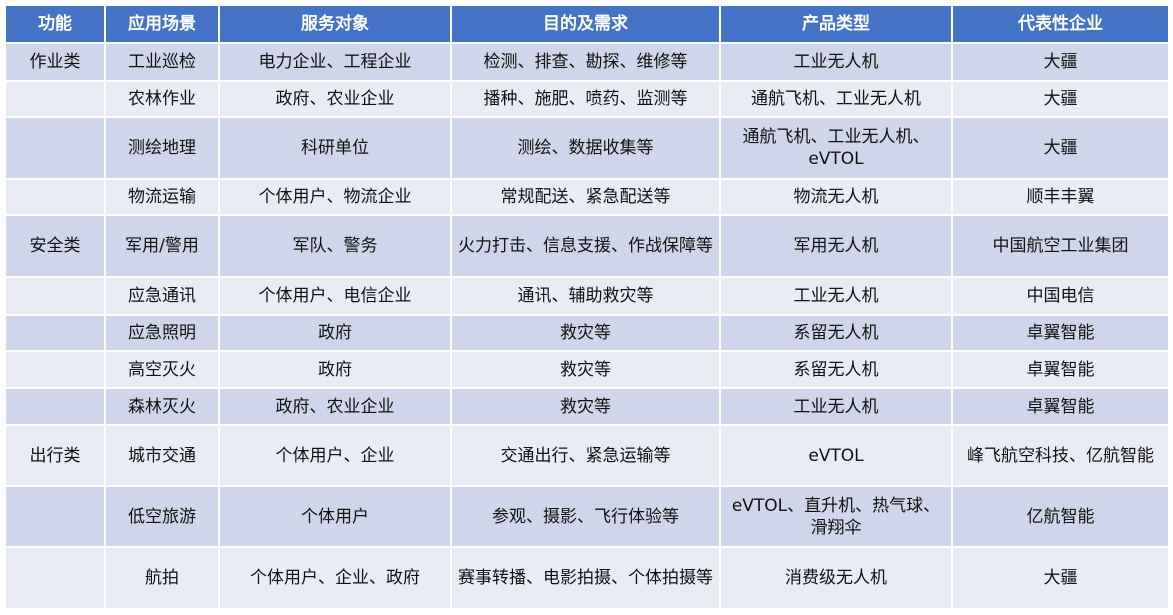  I want to click on header-service-target: 服务对象, so click(335, 24).